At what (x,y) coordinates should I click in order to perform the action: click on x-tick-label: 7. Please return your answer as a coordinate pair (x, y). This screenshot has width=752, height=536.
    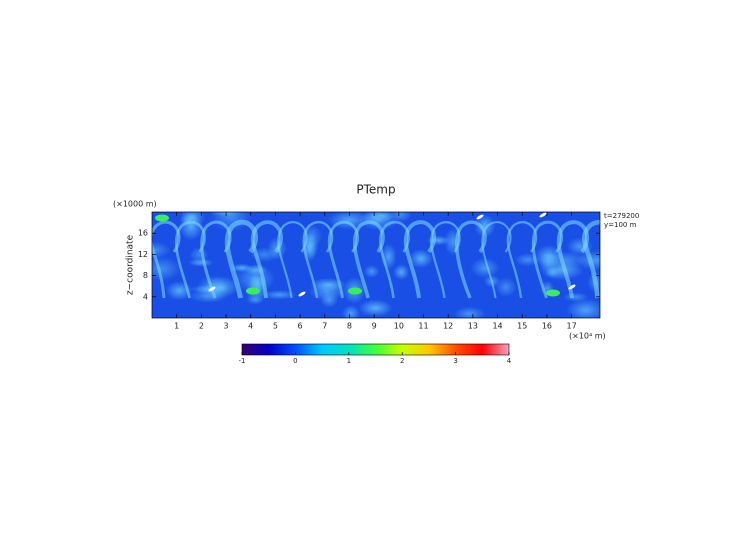
    Looking at the image, I should click on (324, 326).